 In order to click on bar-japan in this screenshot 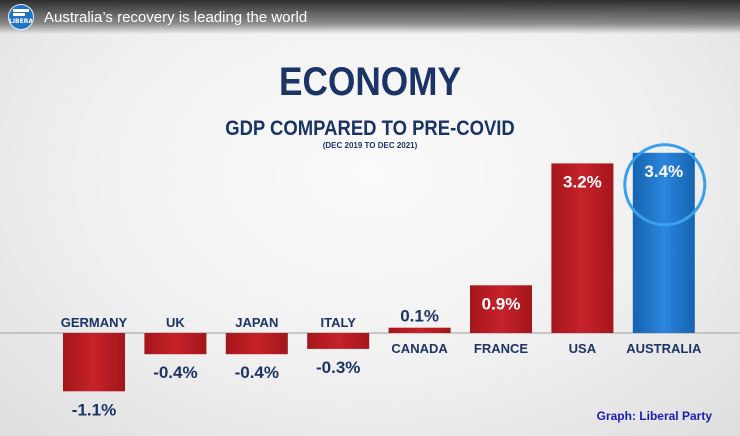, I will do `click(256, 344)`.